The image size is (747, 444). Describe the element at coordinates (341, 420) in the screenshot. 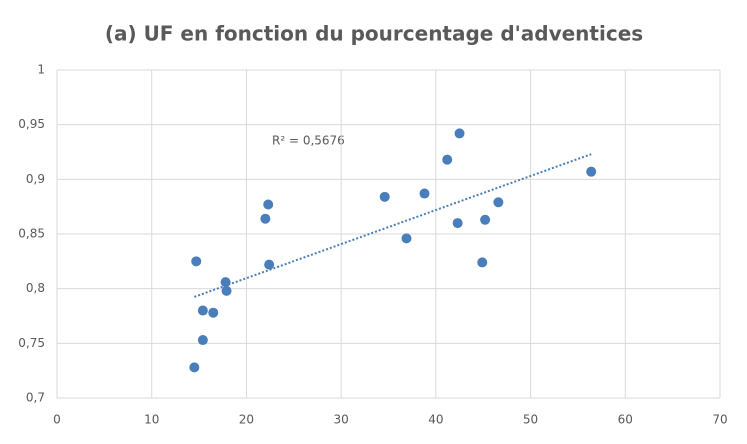

I see `x-tick-label: 30` at that location.